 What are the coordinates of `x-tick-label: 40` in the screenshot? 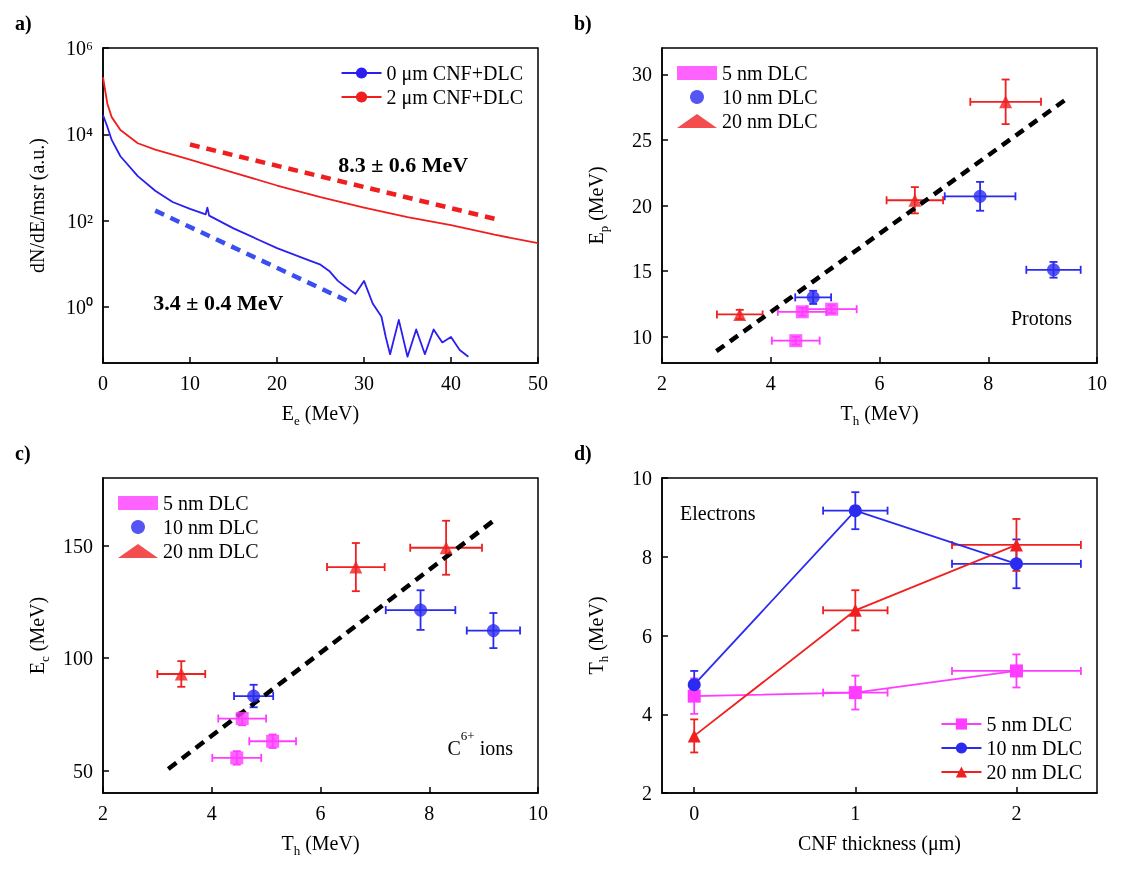 It's located at (451, 383).